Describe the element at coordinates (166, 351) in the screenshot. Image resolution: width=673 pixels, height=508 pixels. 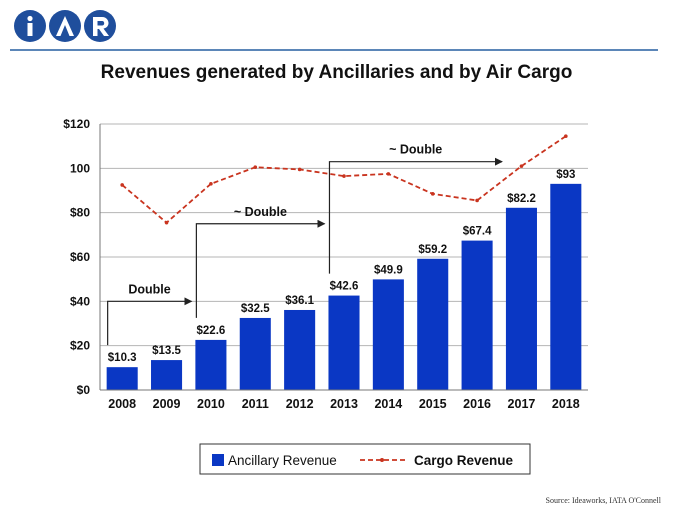
I see `bar-data-label: $13.5` at that location.